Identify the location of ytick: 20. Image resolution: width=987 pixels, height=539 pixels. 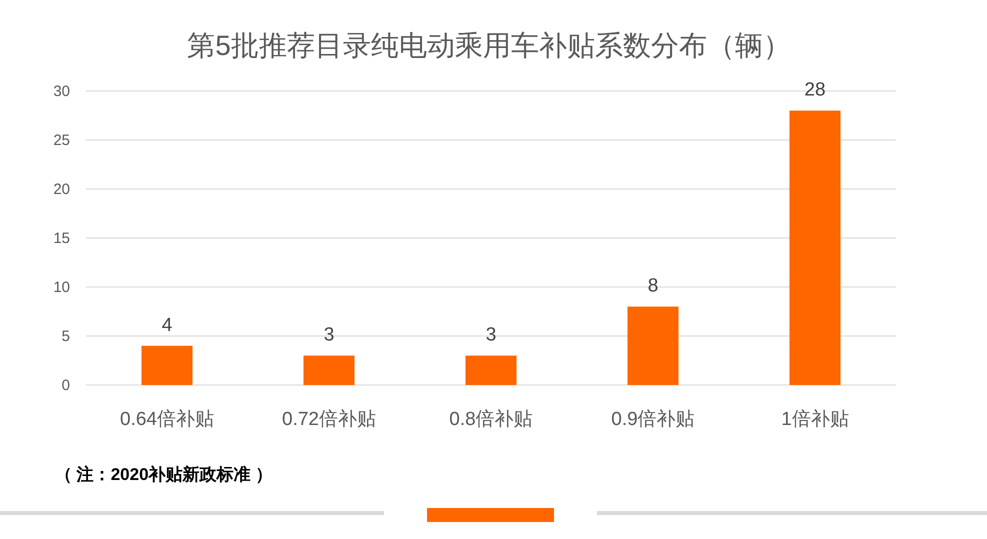
(61, 189).